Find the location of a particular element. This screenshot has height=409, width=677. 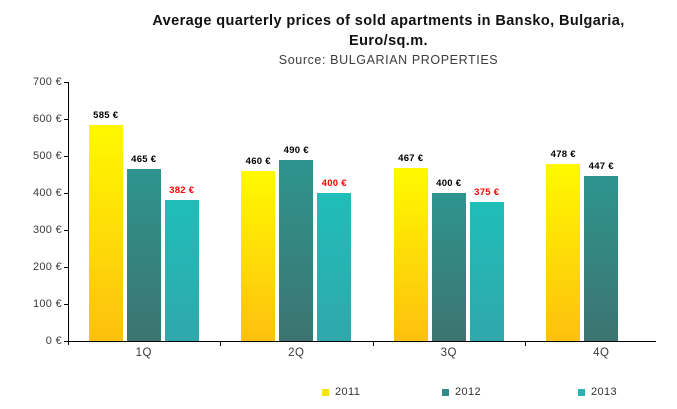

x-category-label: 1Q is located at coordinates (143, 353).